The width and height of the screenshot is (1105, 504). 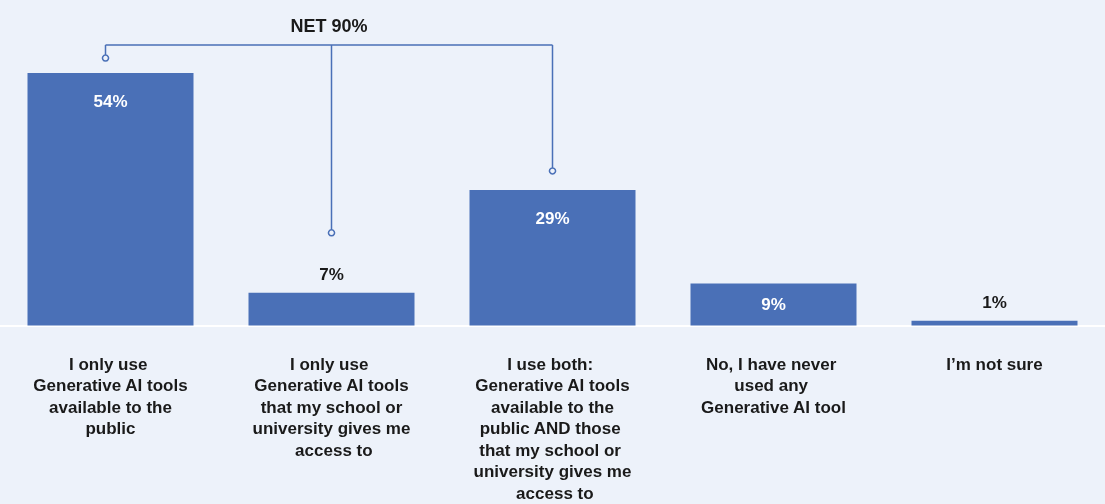 I want to click on x-tick-label: I only use Generative AI tools that my school or university gives me access to, so click(x=331, y=407).